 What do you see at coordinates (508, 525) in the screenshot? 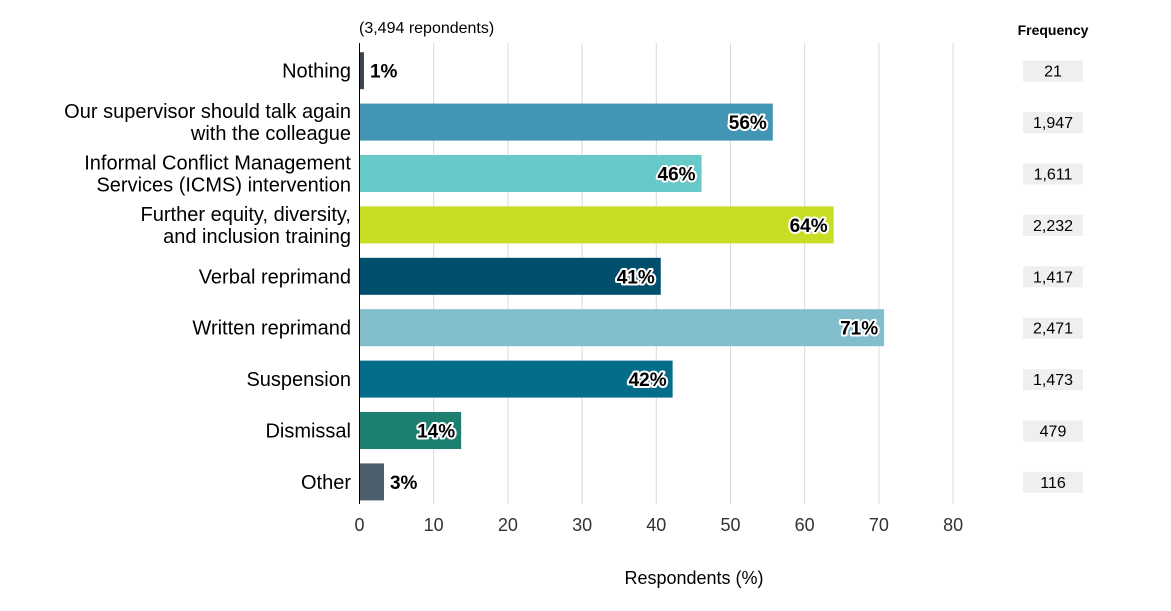
I see `x-tick-label: 20` at bounding box center [508, 525].